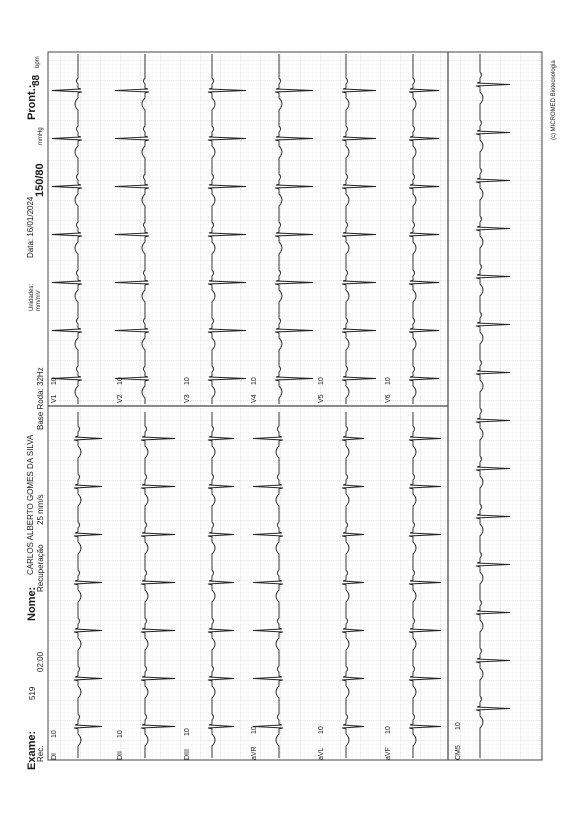 The height and width of the screenshot is (824, 578). I want to click on lead-label-v5: V5, so click(321, 398).